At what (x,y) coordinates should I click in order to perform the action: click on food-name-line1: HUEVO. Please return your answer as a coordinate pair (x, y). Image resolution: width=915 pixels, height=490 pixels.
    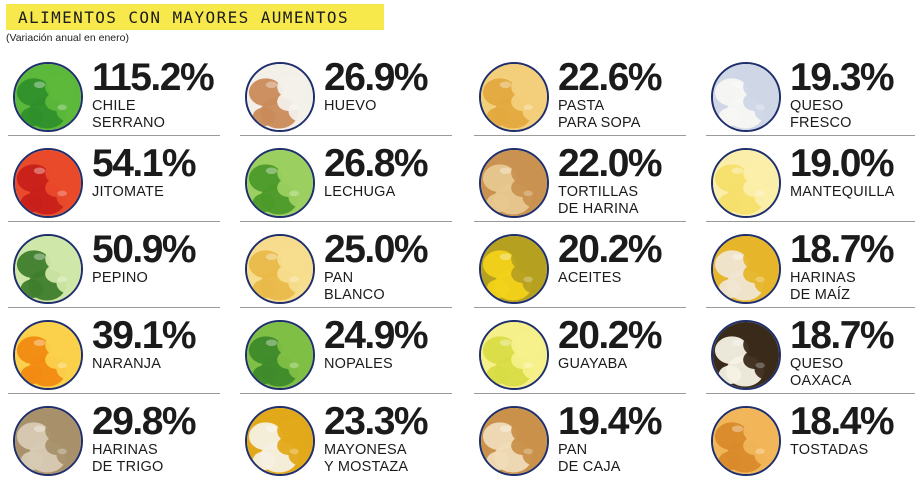
    Looking at the image, I should click on (350, 106).